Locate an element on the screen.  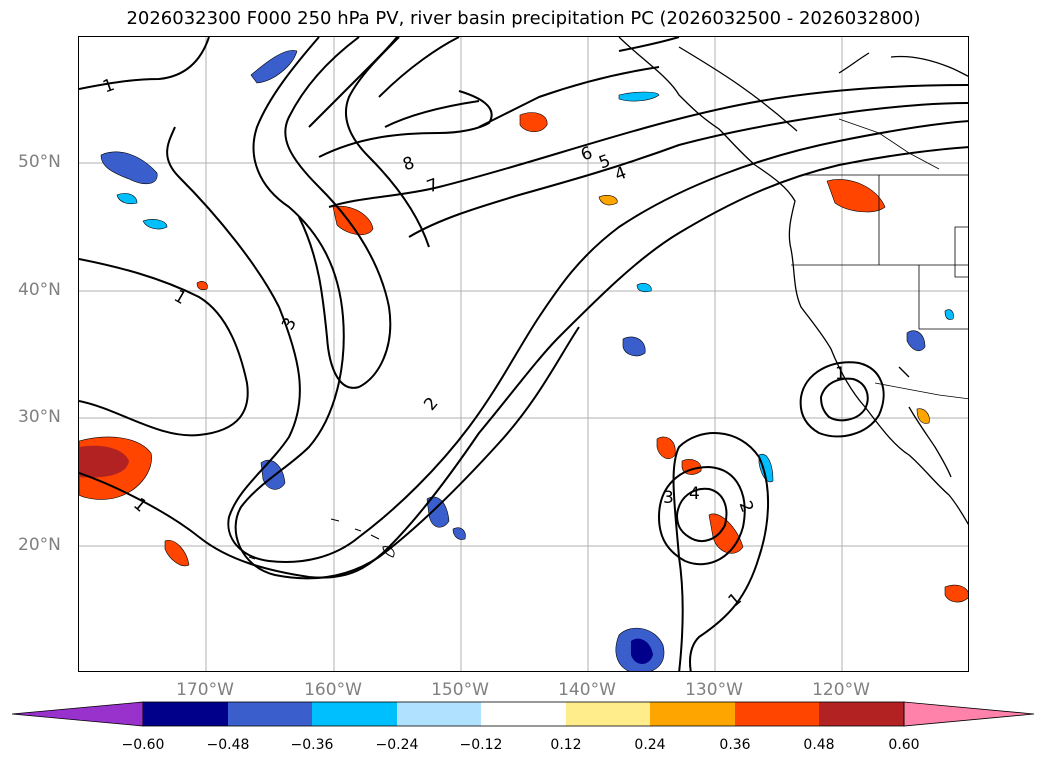
islands is located at coordinates (321, 539).